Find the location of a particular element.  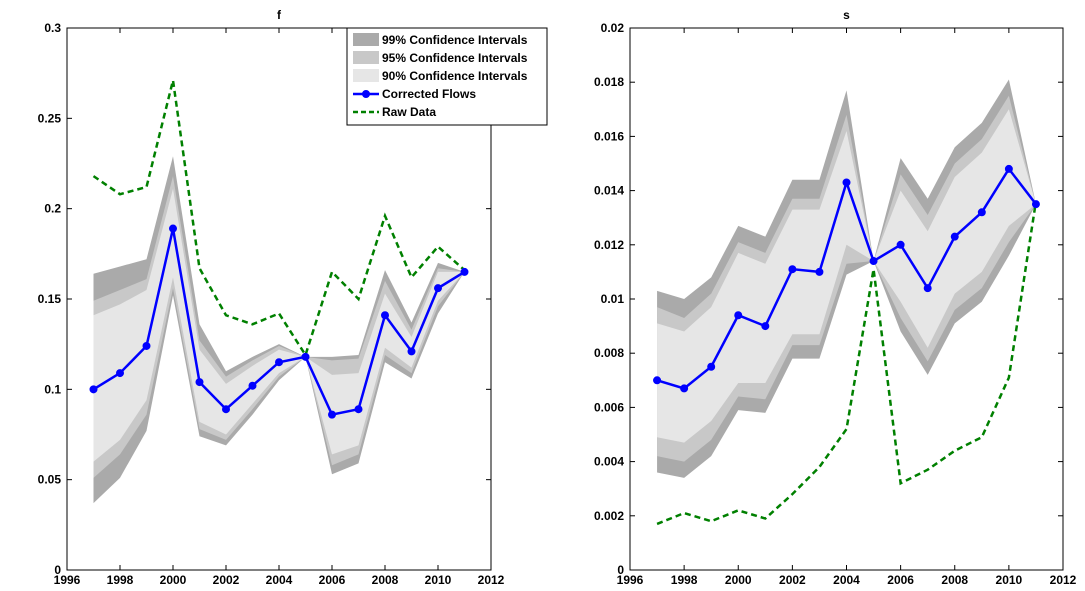

y-tick-label: 0.014 is located at coordinates (609, 191).